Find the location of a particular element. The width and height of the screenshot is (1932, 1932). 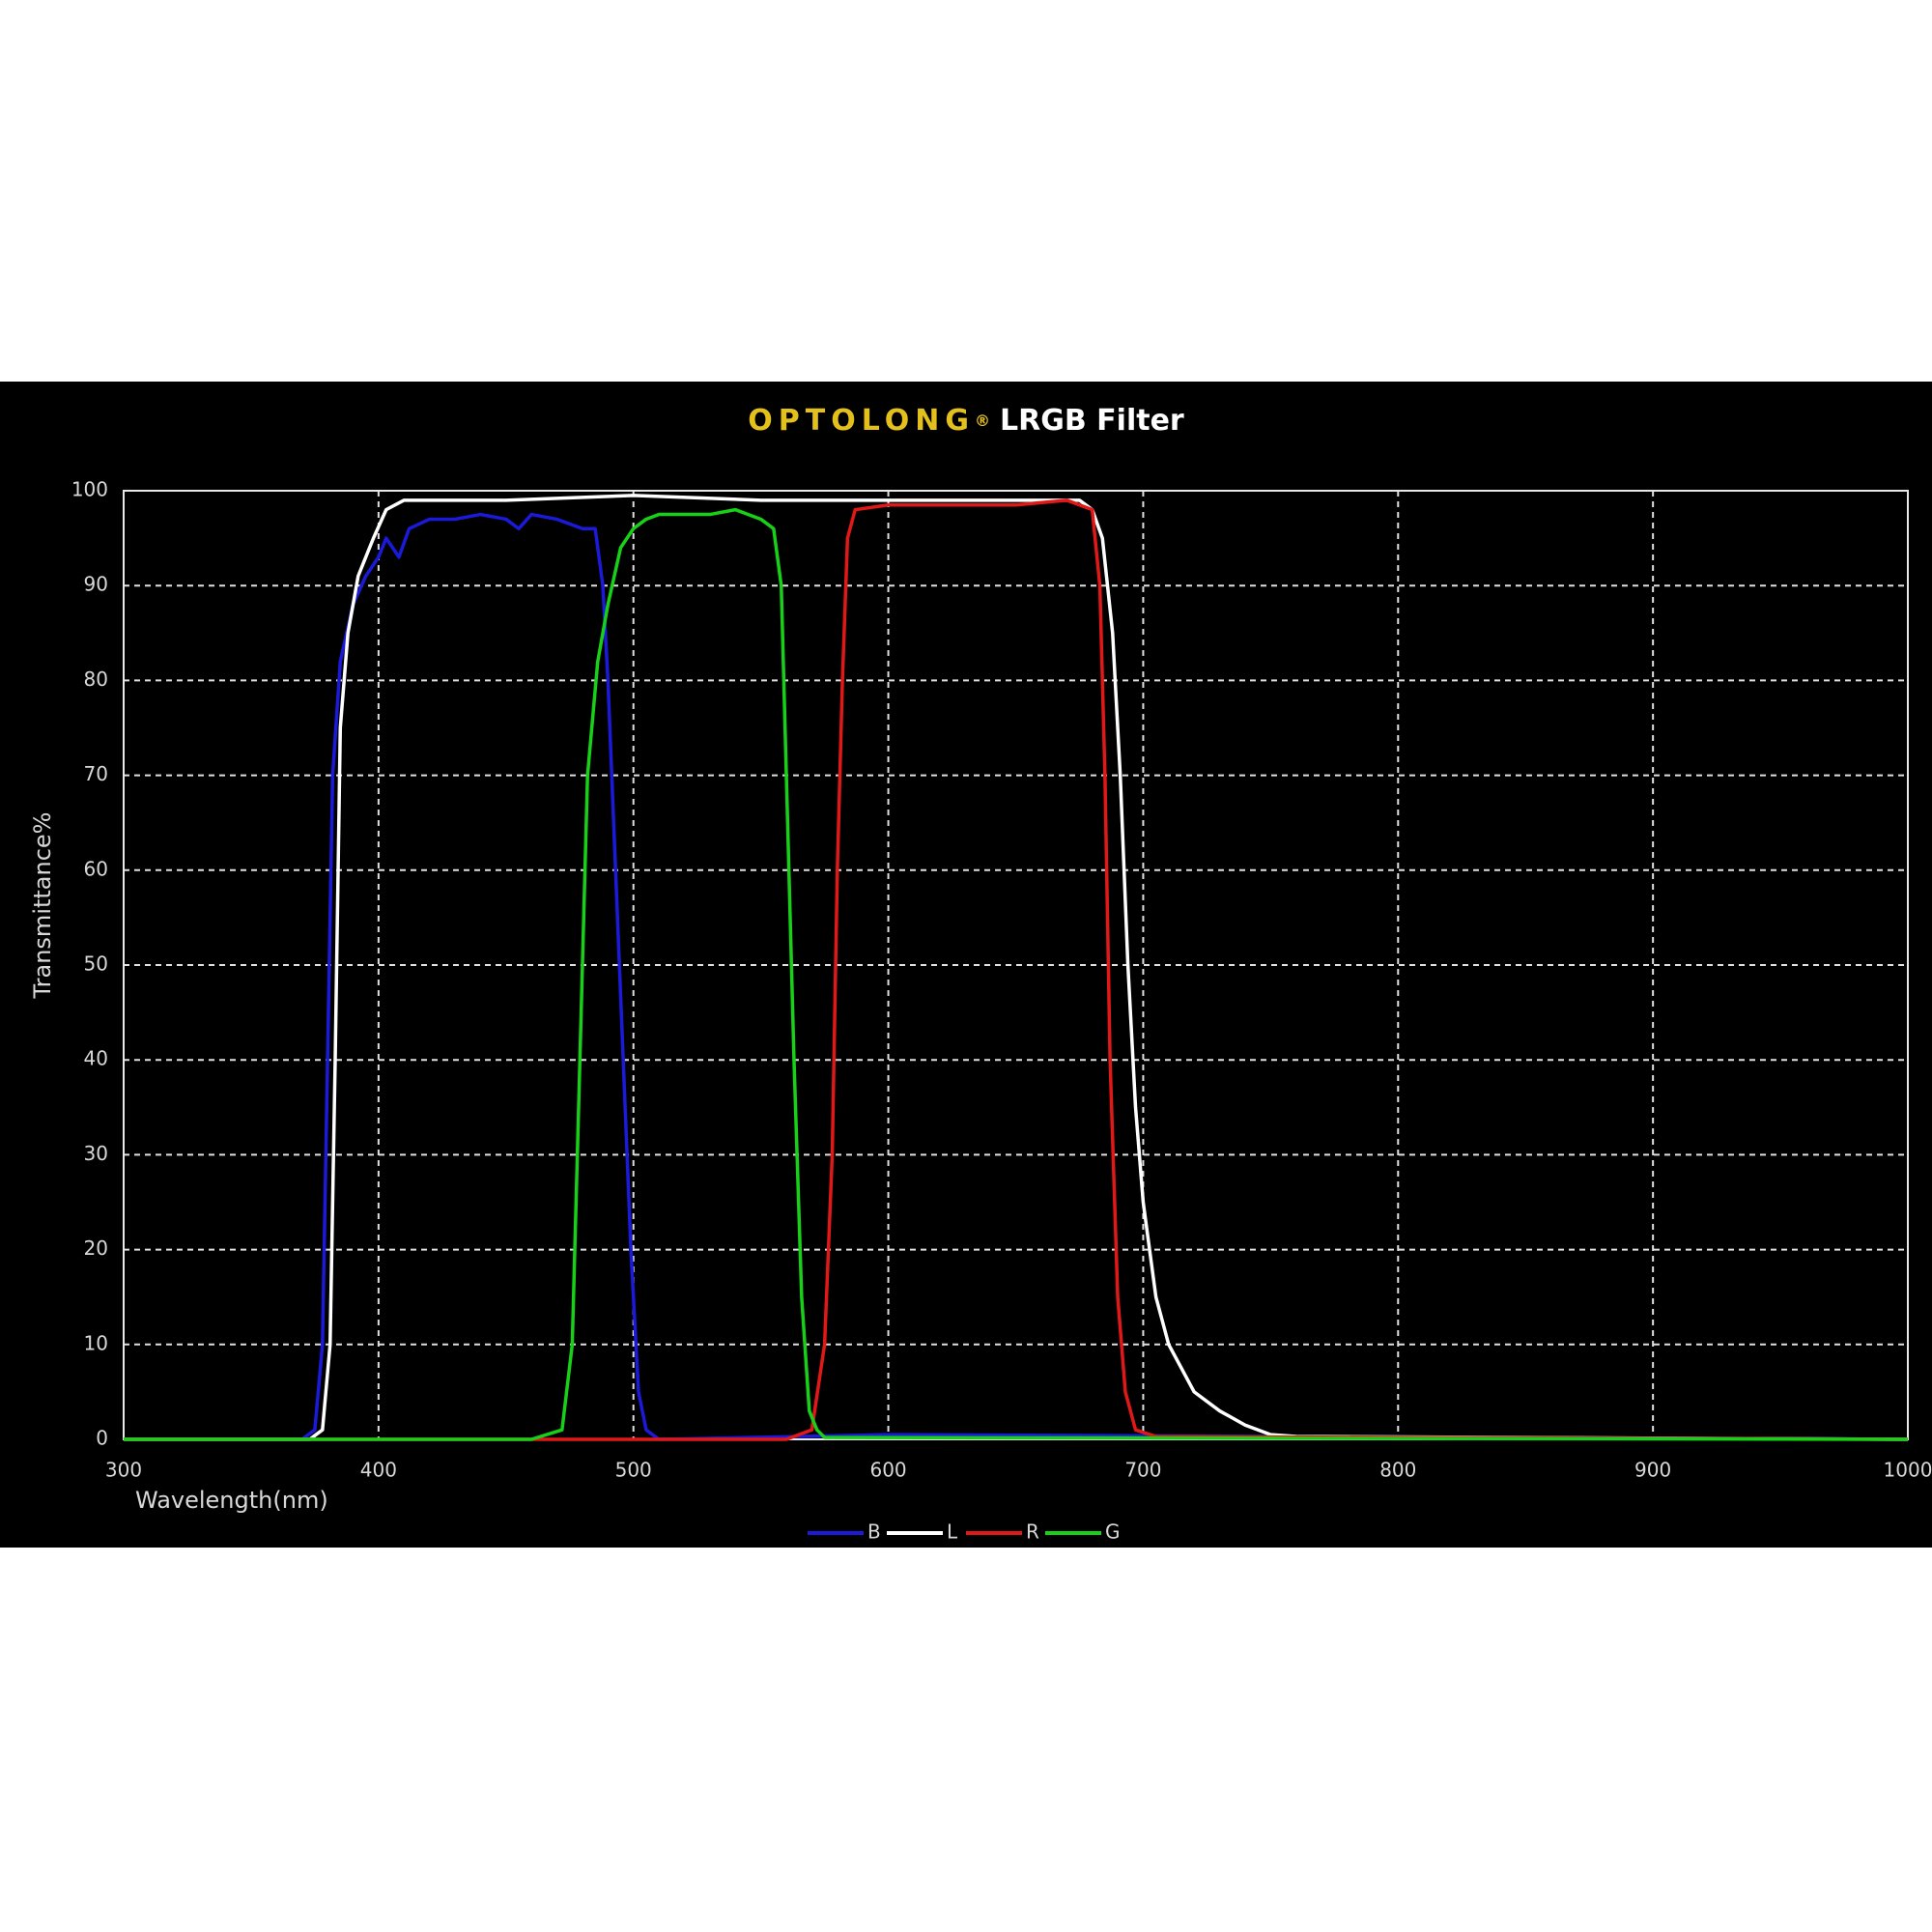

brand-mark: ® is located at coordinates (982, 421).